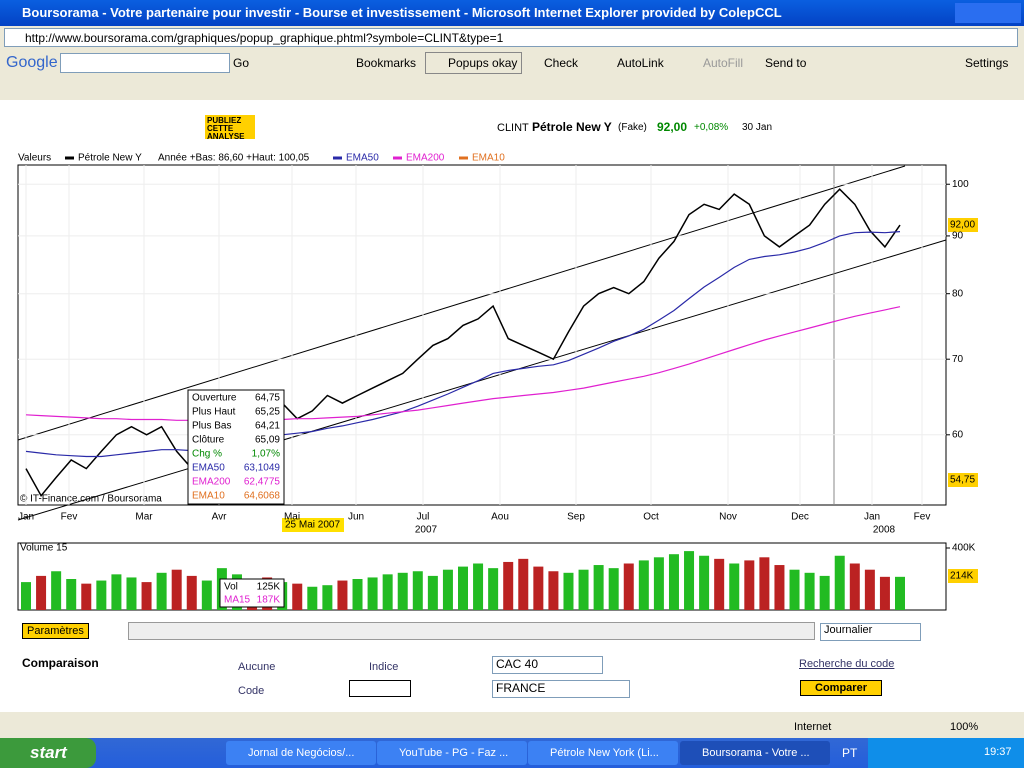 The width and height of the screenshot is (1024, 768). Describe the element at coordinates (800, 517) in the screenshot. I see `x-tick-label: Dec` at that location.